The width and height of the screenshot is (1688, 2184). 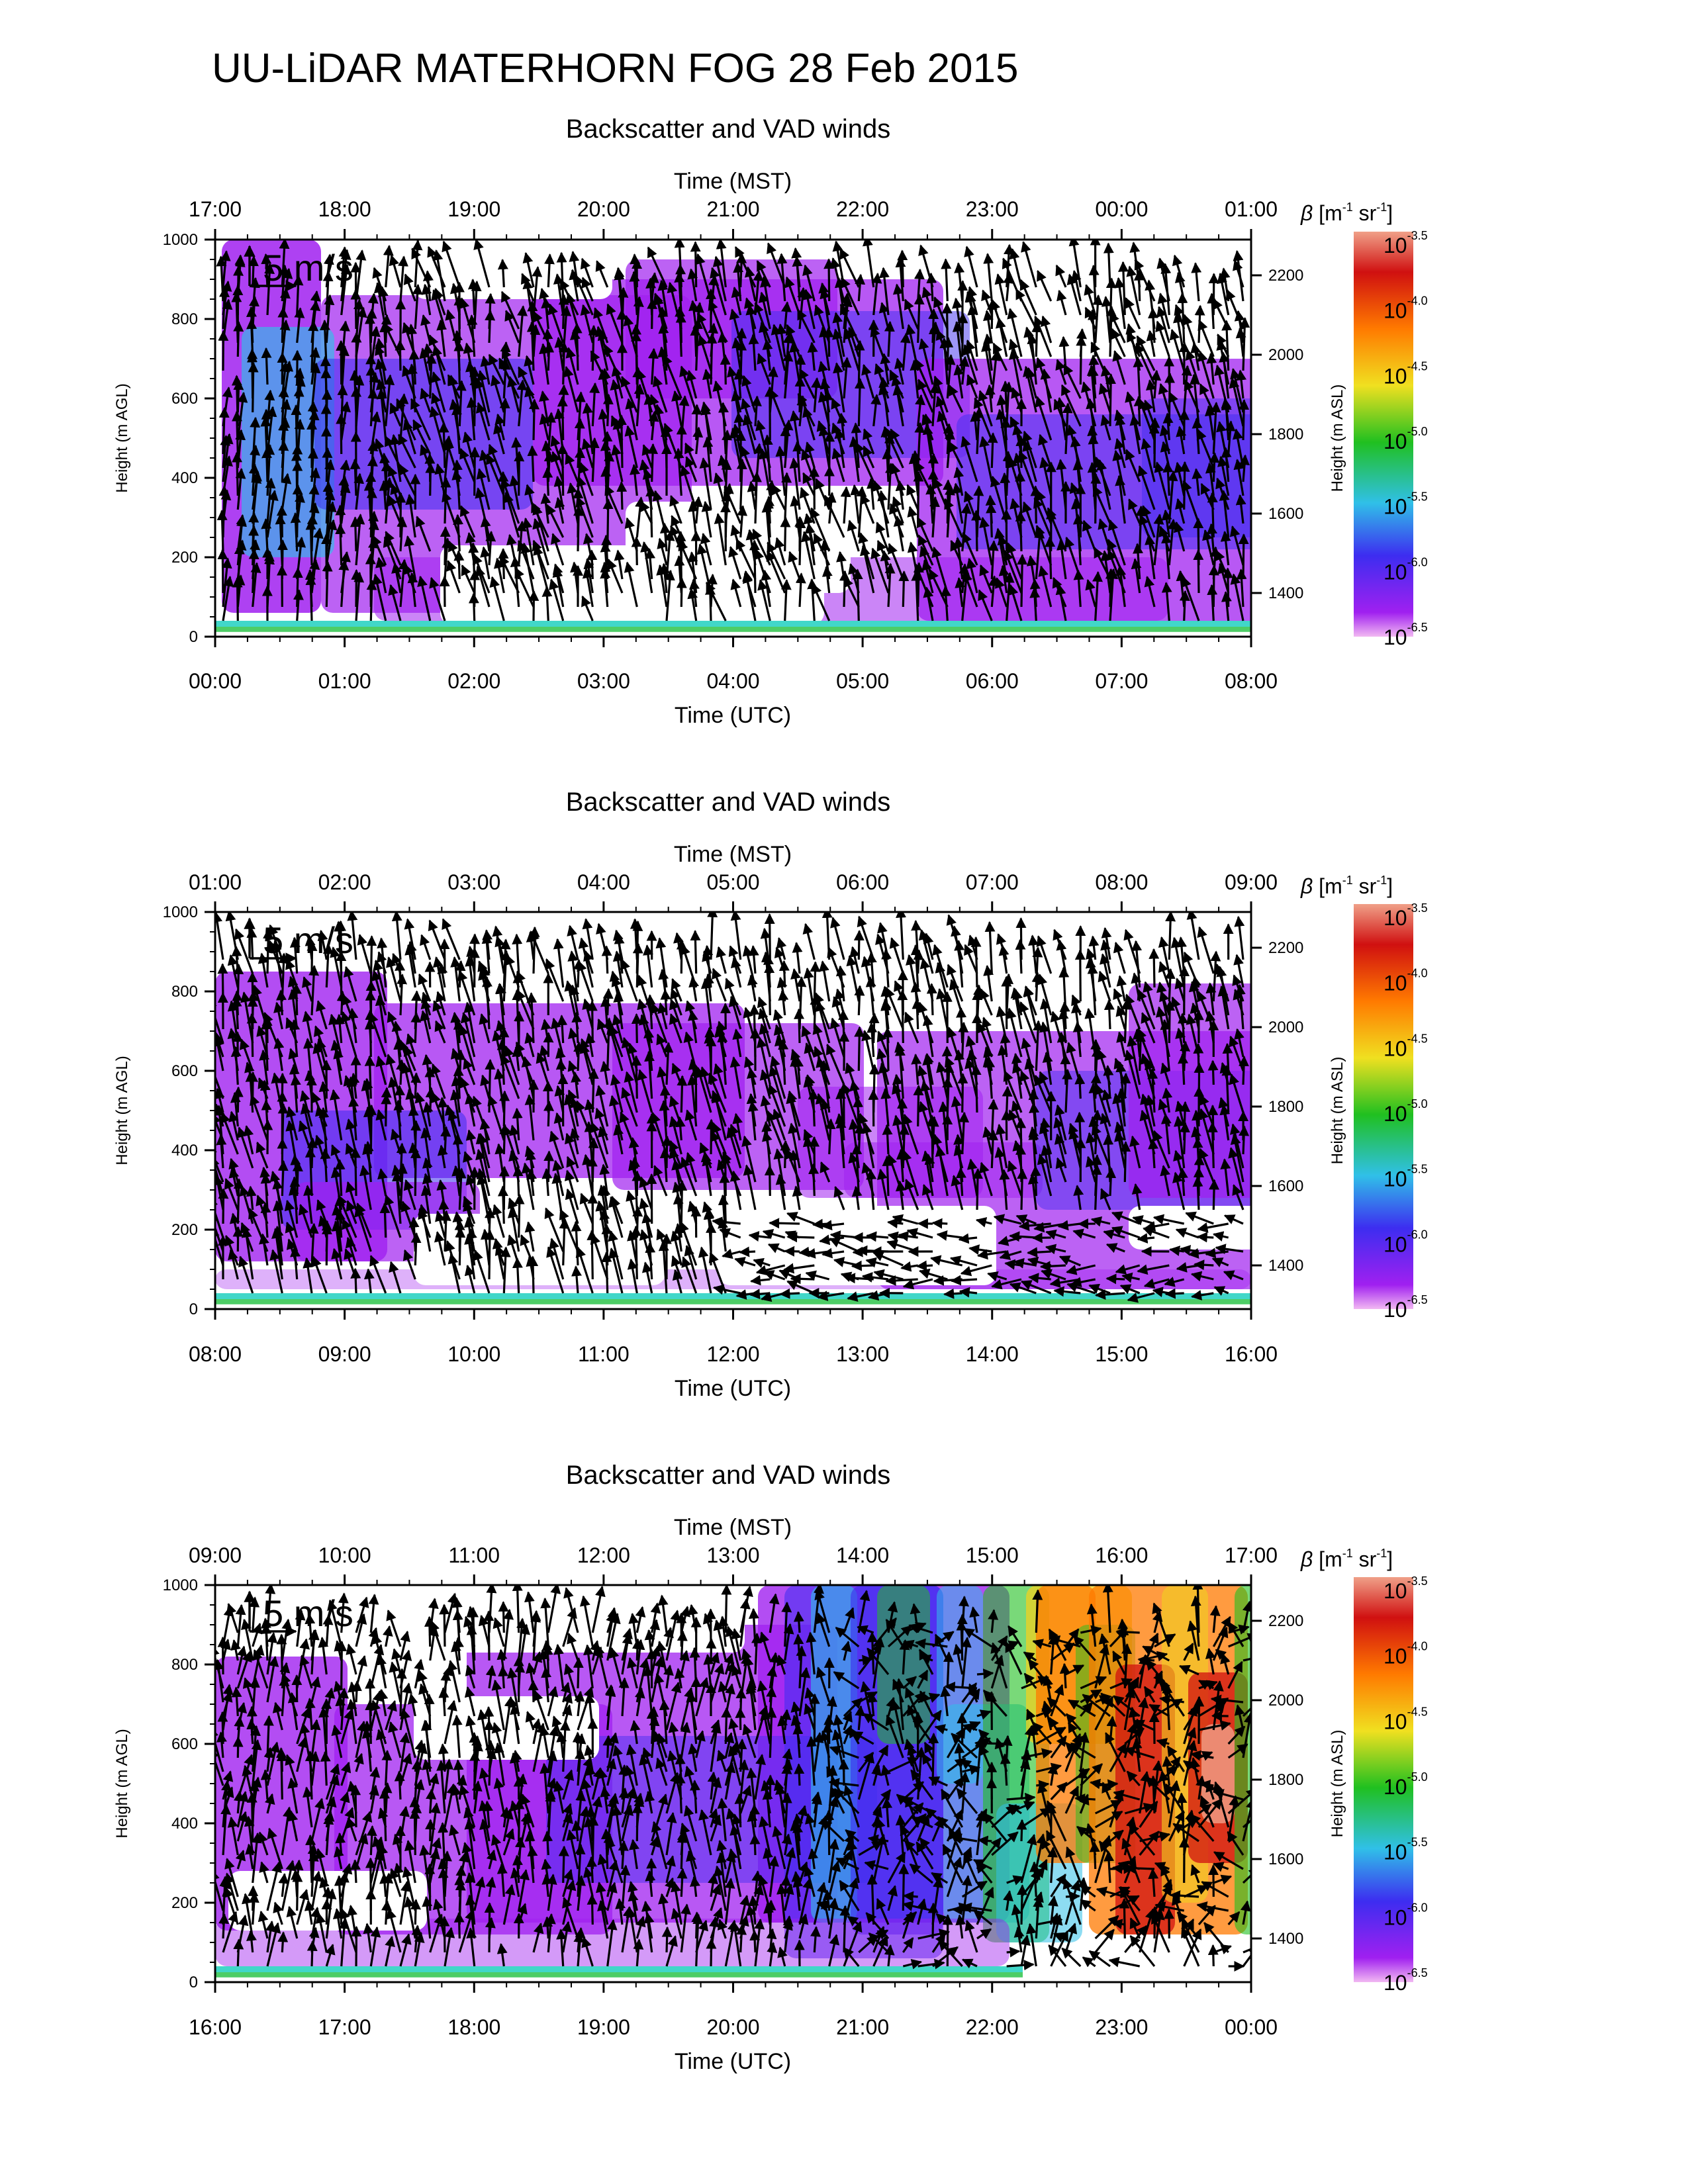 What do you see at coordinates (473, 209) in the screenshot?
I see `x2-tick-label: 19:00` at bounding box center [473, 209].